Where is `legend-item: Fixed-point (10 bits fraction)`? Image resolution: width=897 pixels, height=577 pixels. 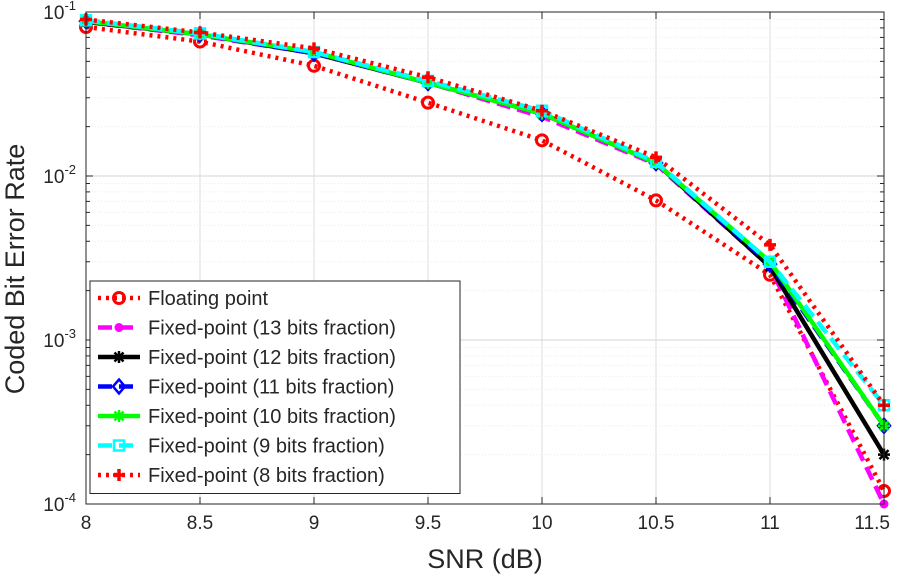 legend-item: Fixed-point (10 bits fraction) is located at coordinates (247, 417).